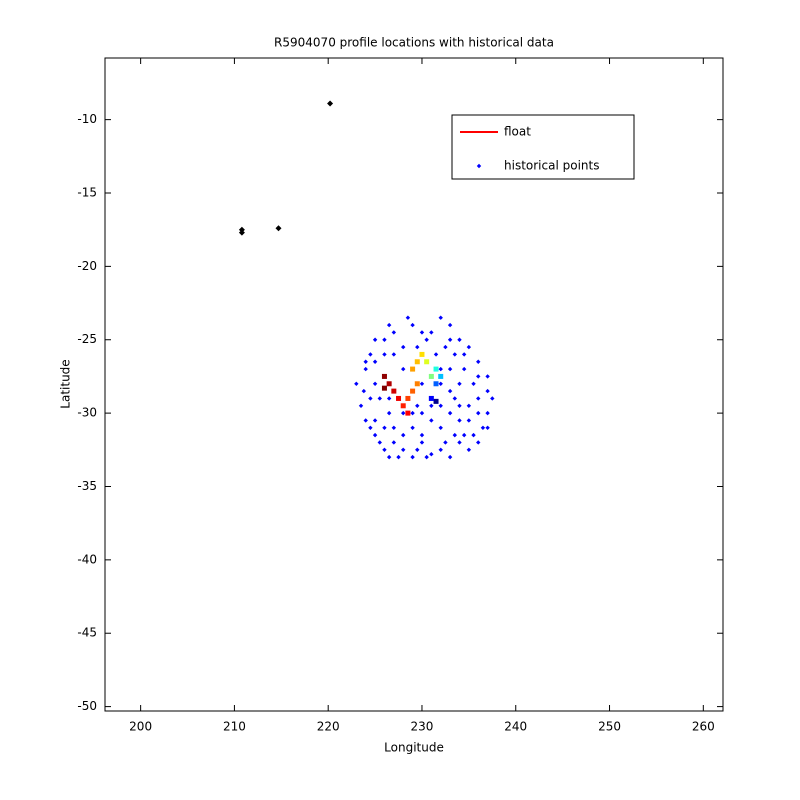 Image resolution: width=800 pixels, height=800 pixels. Describe the element at coordinates (87, 266) in the screenshot. I see `y-tick-label: -20` at that location.